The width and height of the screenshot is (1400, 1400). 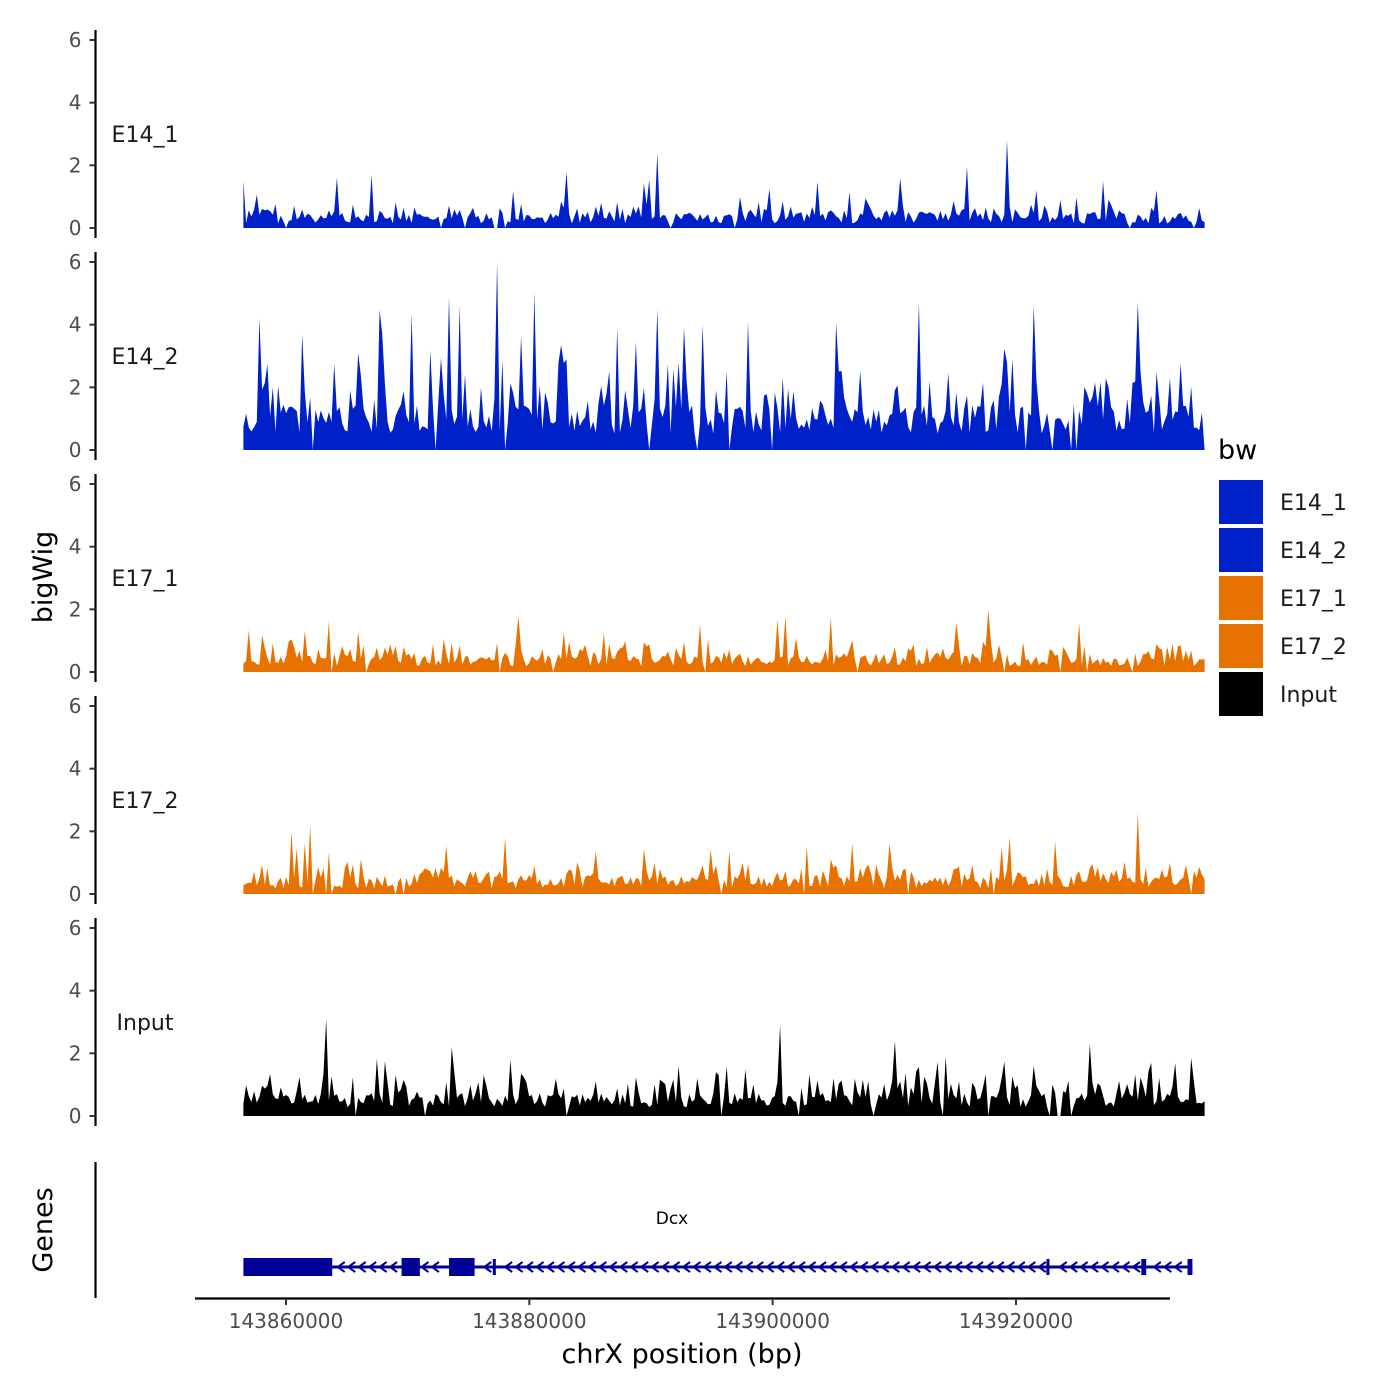 I want to click on legend-label-E14_2: E14_2, so click(x=1313, y=551).